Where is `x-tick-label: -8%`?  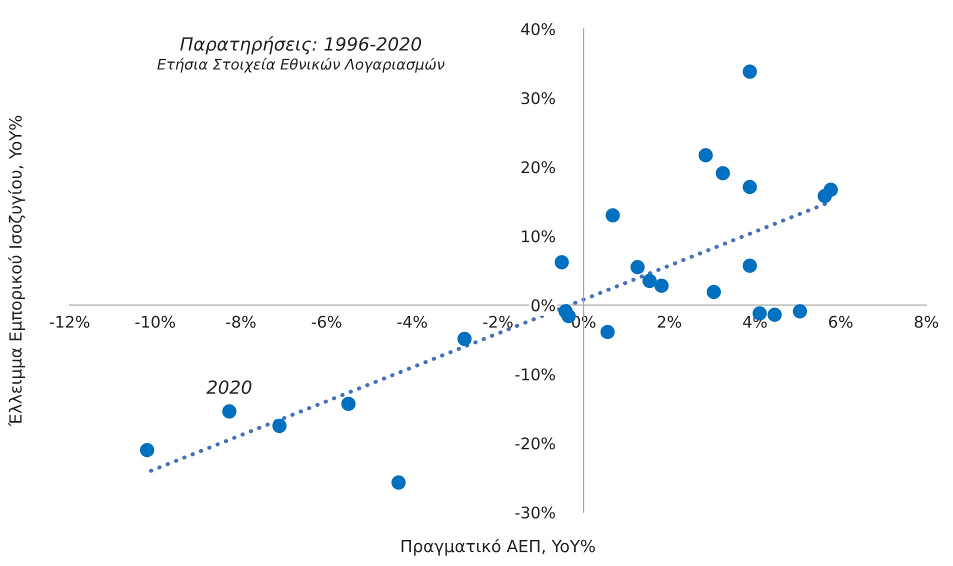
x-tick-label: -8% is located at coordinates (241, 322).